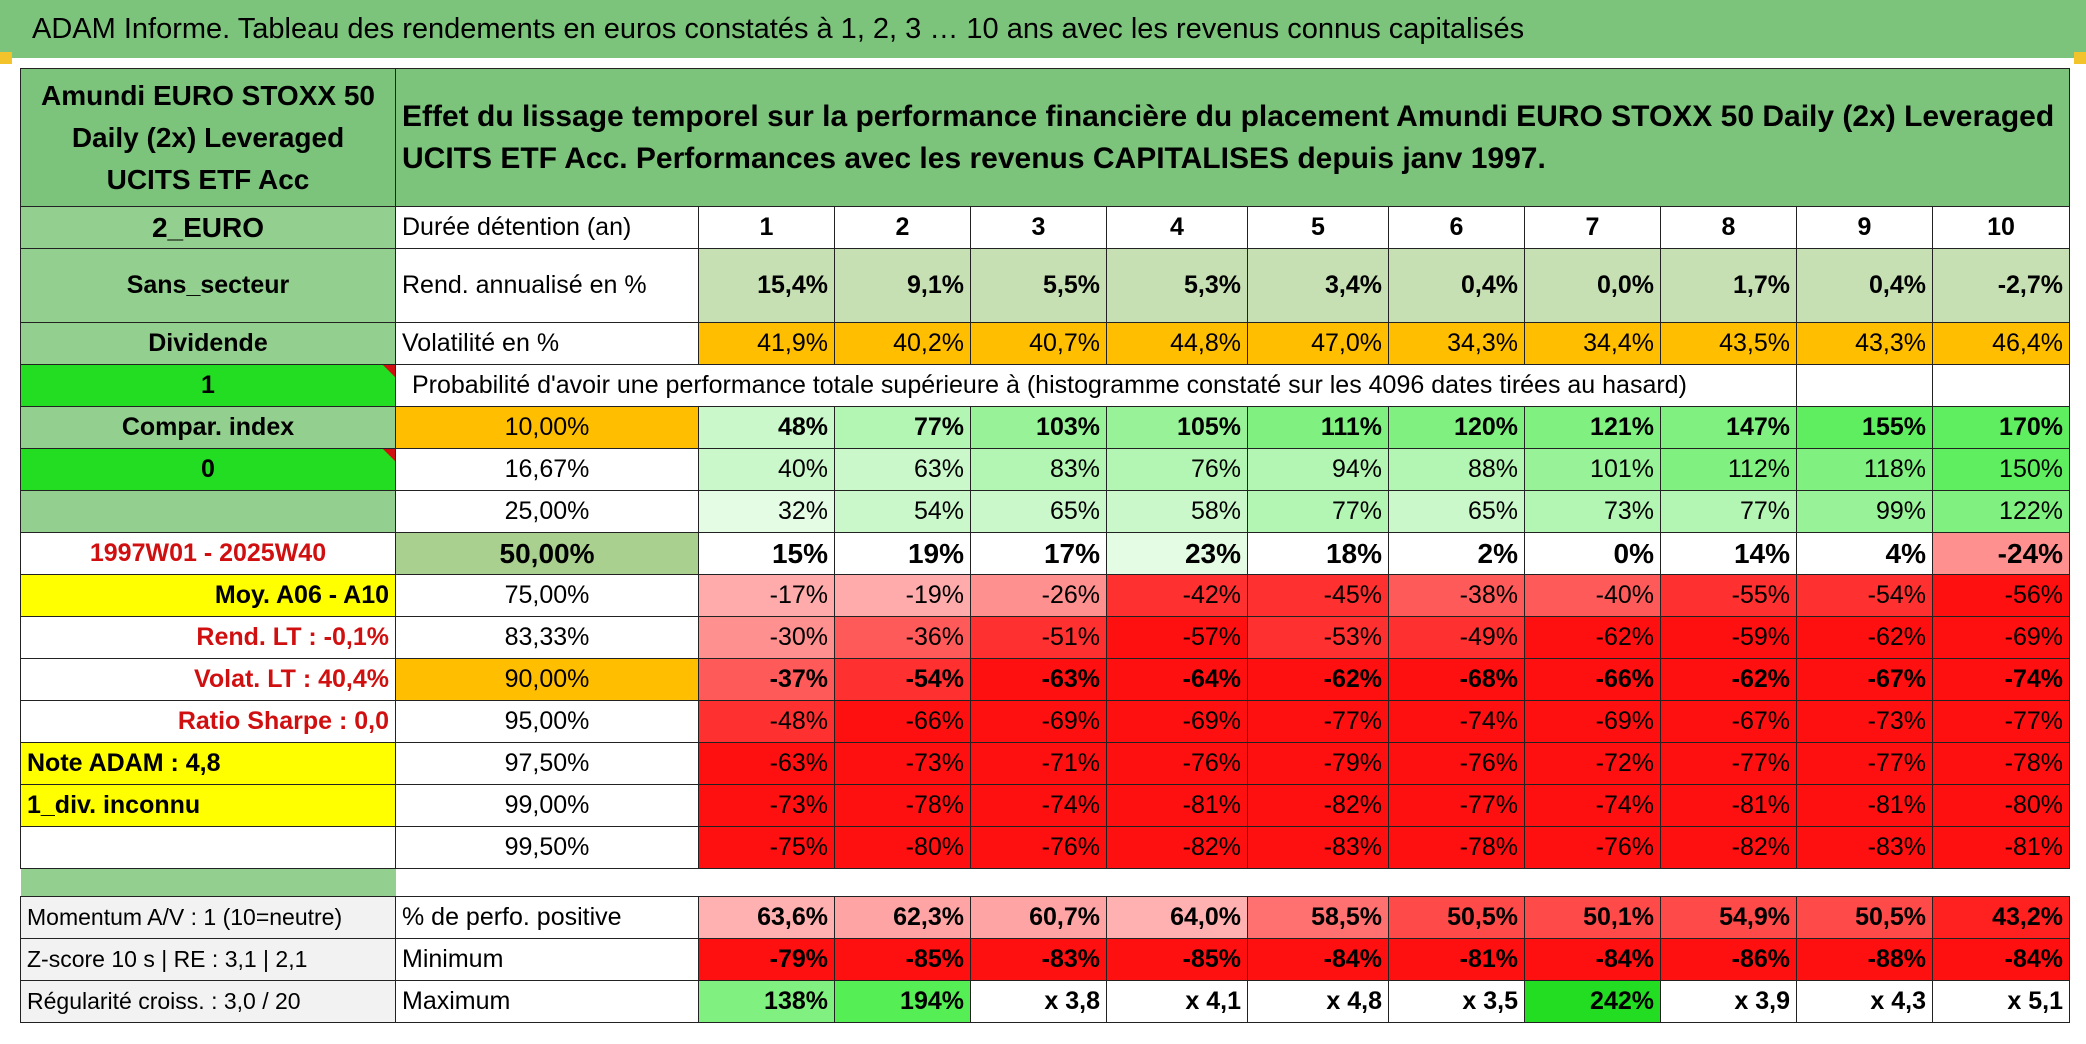 Image resolution: width=2086 pixels, height=1044 pixels. I want to click on quantile-value: -36%, so click(902, 637).